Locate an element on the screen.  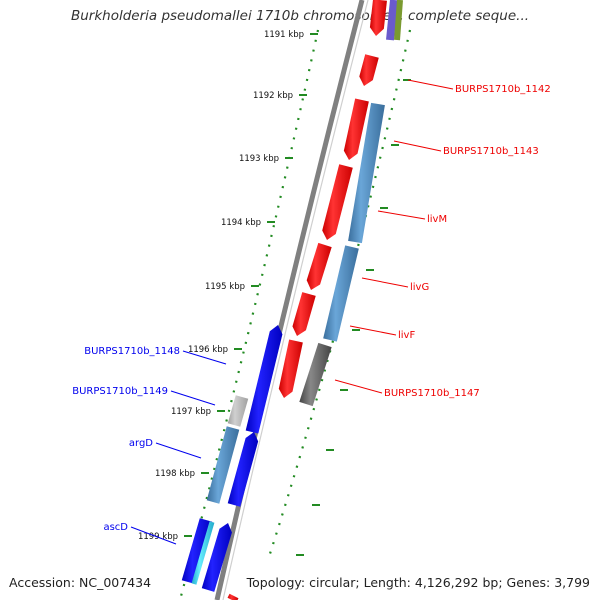
gene-livf-red is located at coordinates (304, 314).